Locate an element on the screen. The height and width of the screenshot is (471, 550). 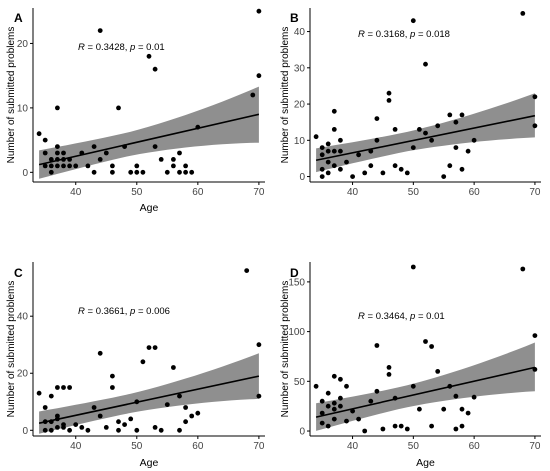
panel-label: C is located at coordinates (18, 273).